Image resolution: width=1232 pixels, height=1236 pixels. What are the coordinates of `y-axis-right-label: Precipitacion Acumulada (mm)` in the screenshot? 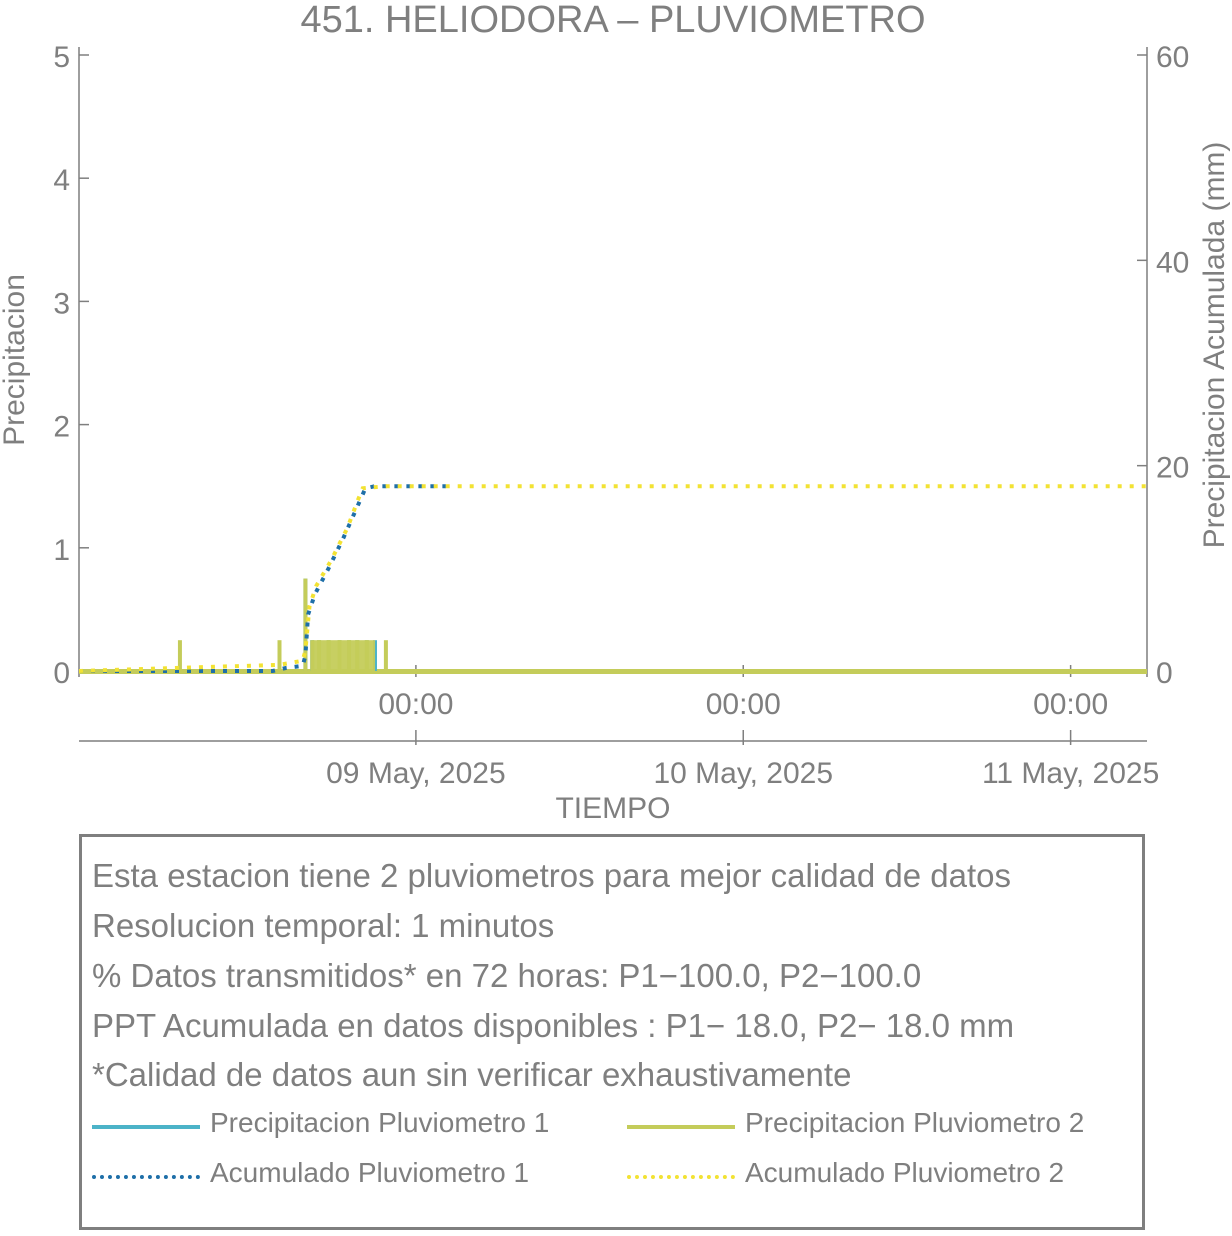 It's located at (1214, 345).